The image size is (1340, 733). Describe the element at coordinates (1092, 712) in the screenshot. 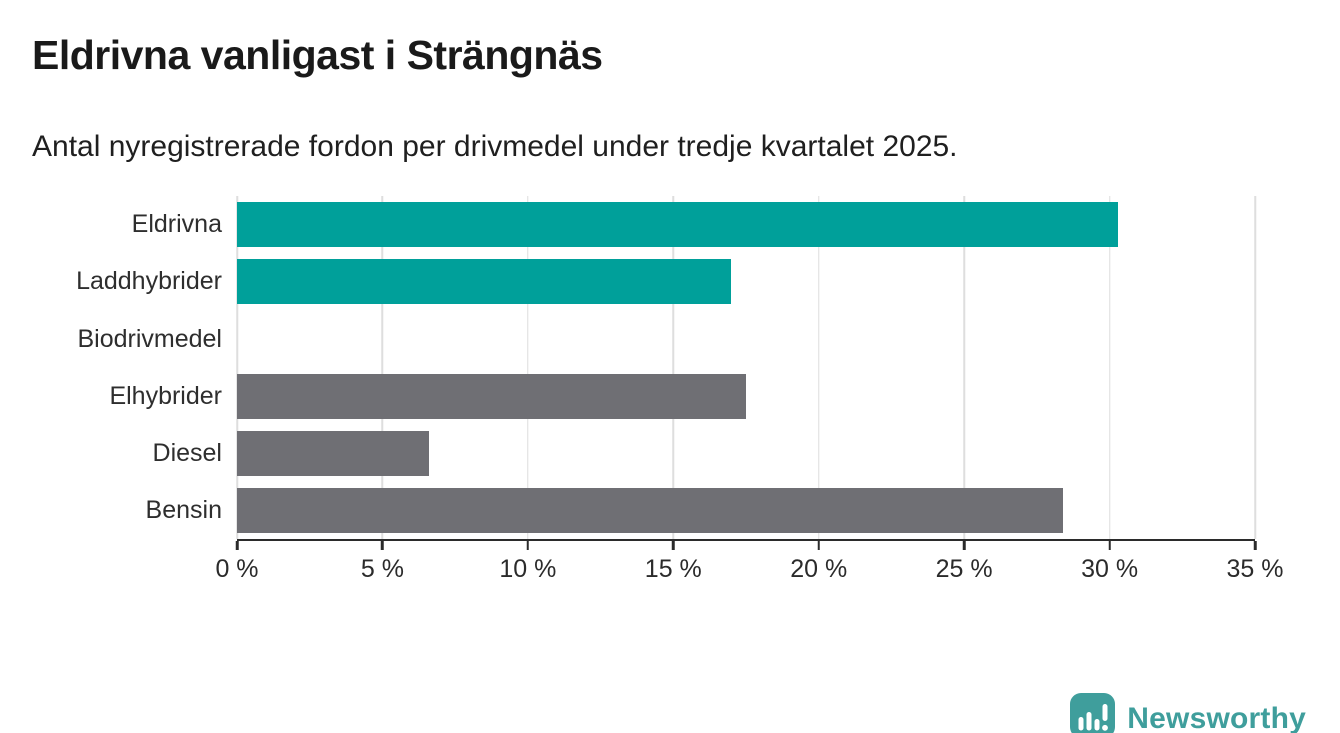

I see `newsworthy-logo-icon` at that location.